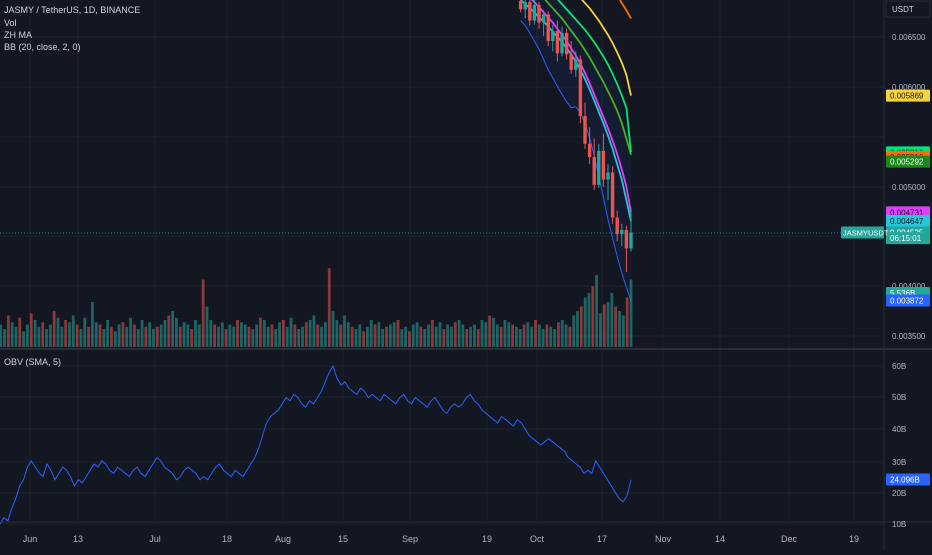 The width and height of the screenshot is (932, 555). I want to click on price-badge-volume: 5.536B, so click(902, 293).